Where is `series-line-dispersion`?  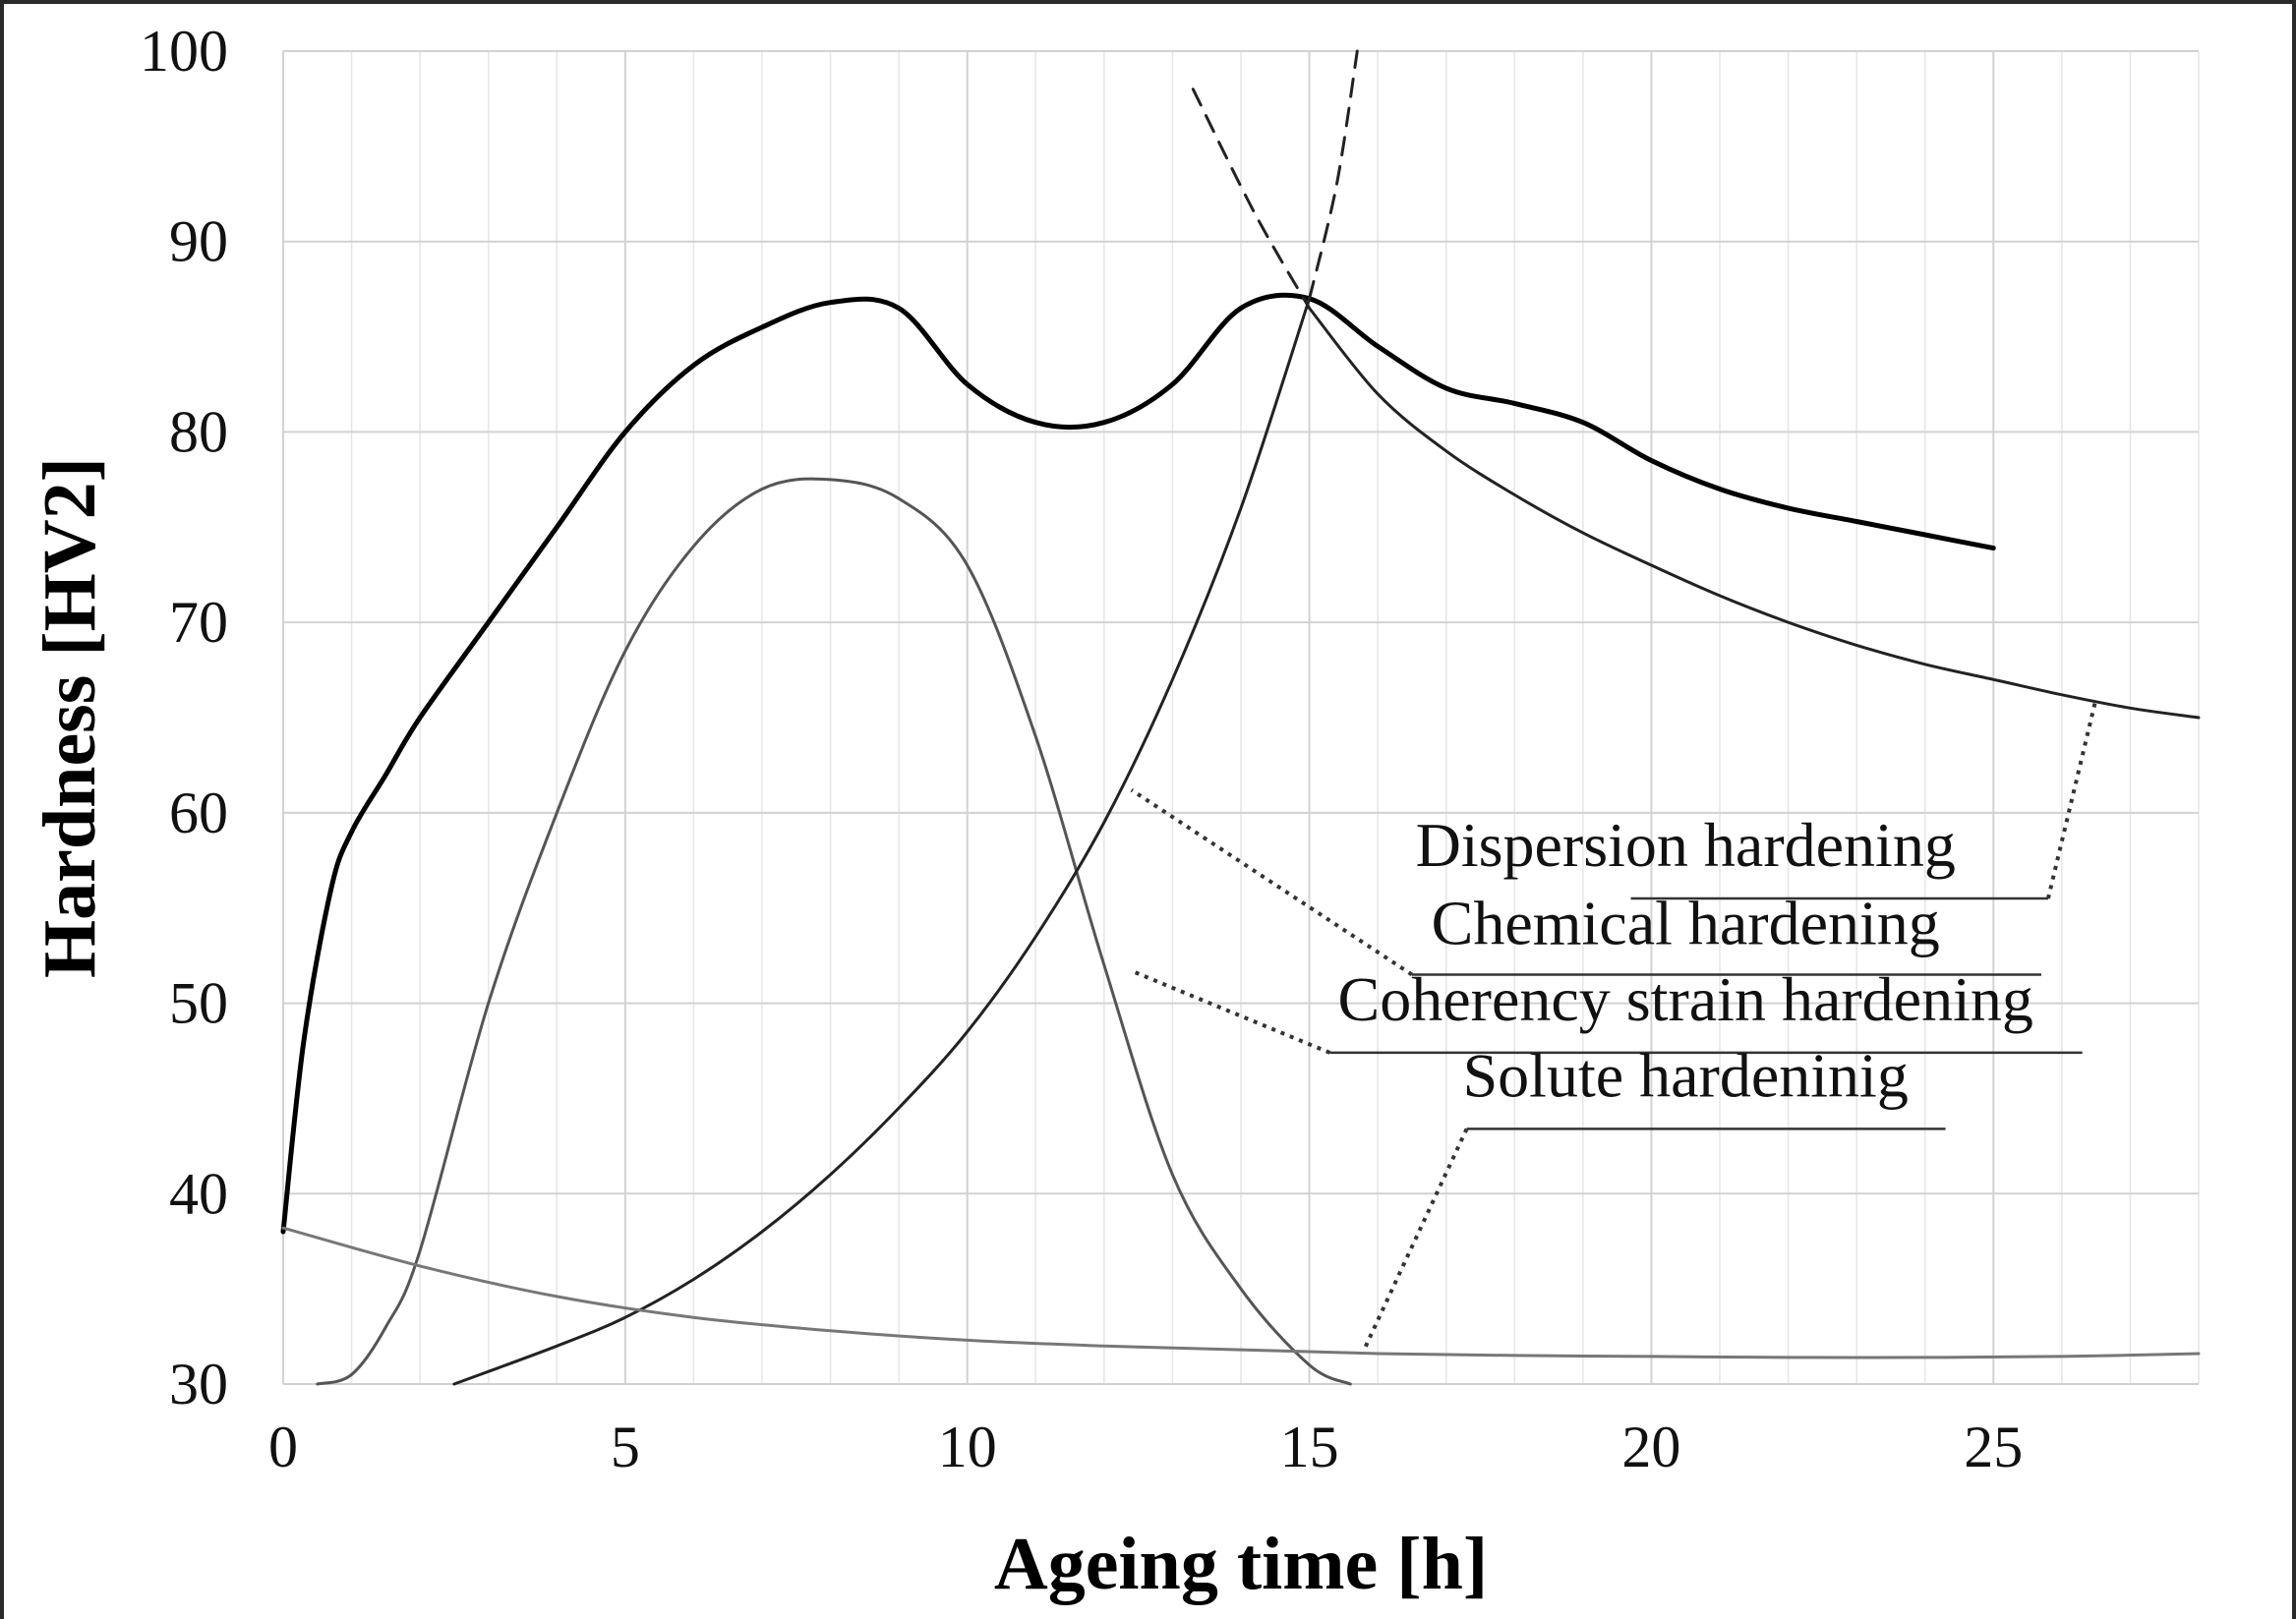 series-line-dispersion is located at coordinates (1754, 513).